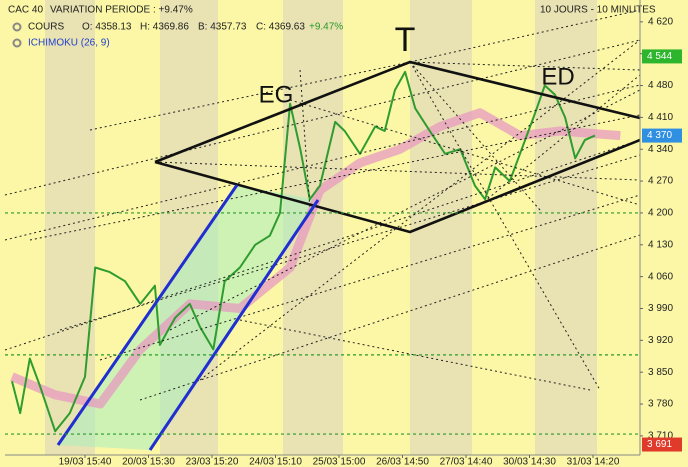 The width and height of the screenshot is (688, 467). What do you see at coordinates (598, 10) in the screenshot?
I see `period: 10 JOURS - 10 MINUTES` at bounding box center [598, 10].